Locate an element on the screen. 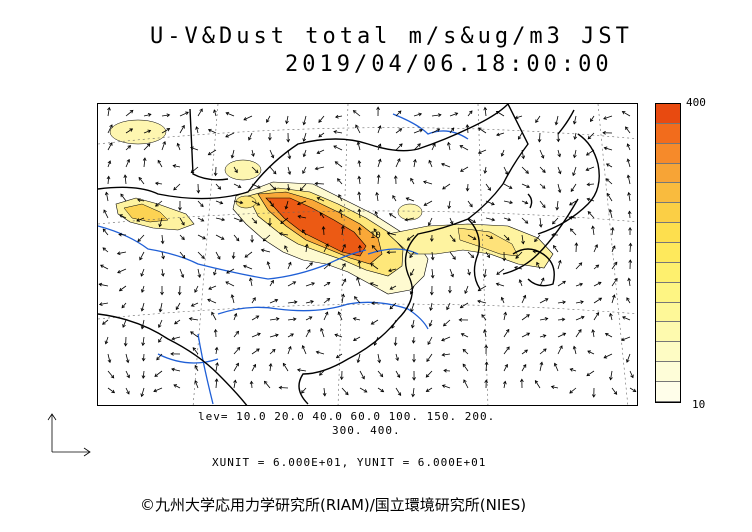 The width and height of the screenshot is (752, 532). contour-label: 10 is located at coordinates (375, 236).